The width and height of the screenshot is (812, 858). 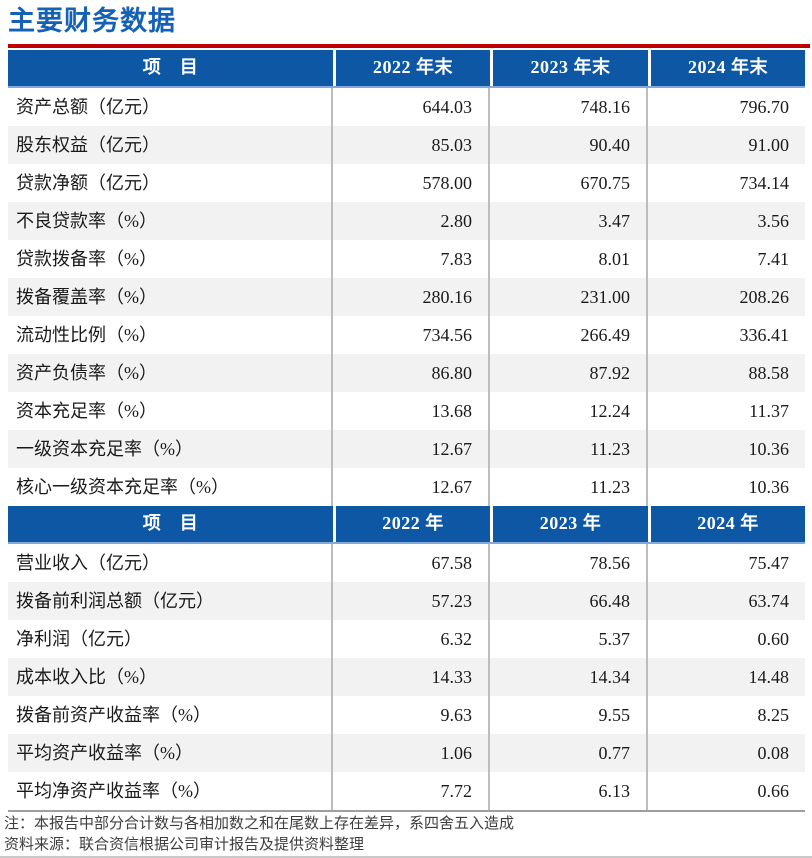 I want to click on rounding-note: 注：本报告中部分合计数与各相加数之和在尾数上存在差异，系四舍五入造成, so click(x=259, y=824).